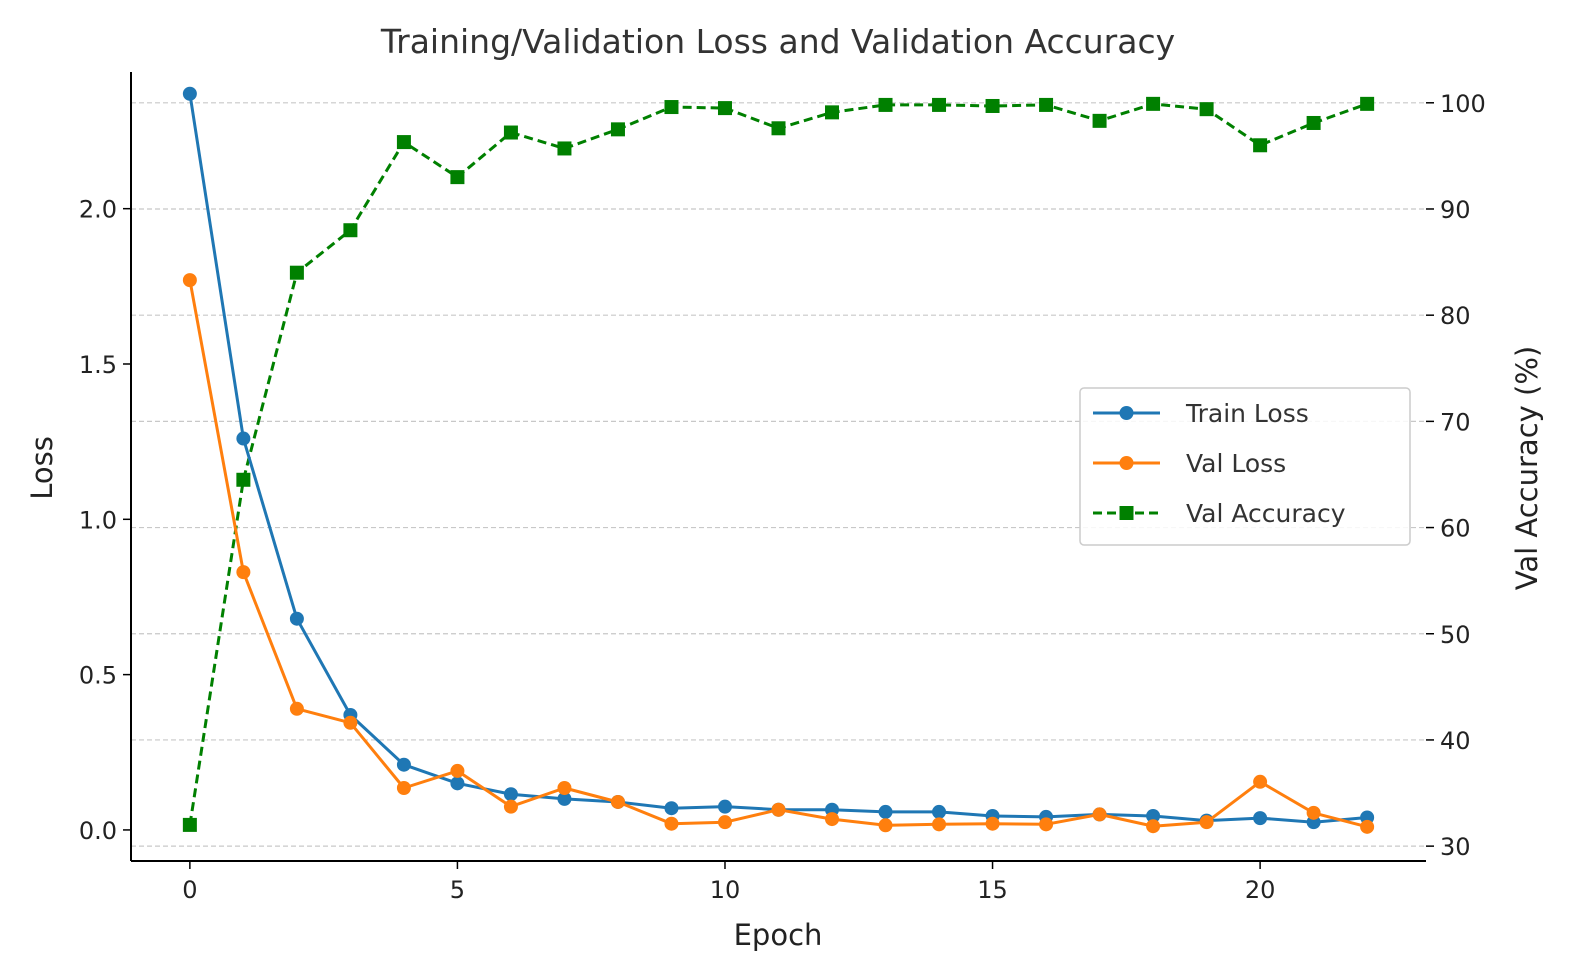 This screenshot has height=980, width=1580. I want to click on x-tick-label: 5, so click(457, 890).